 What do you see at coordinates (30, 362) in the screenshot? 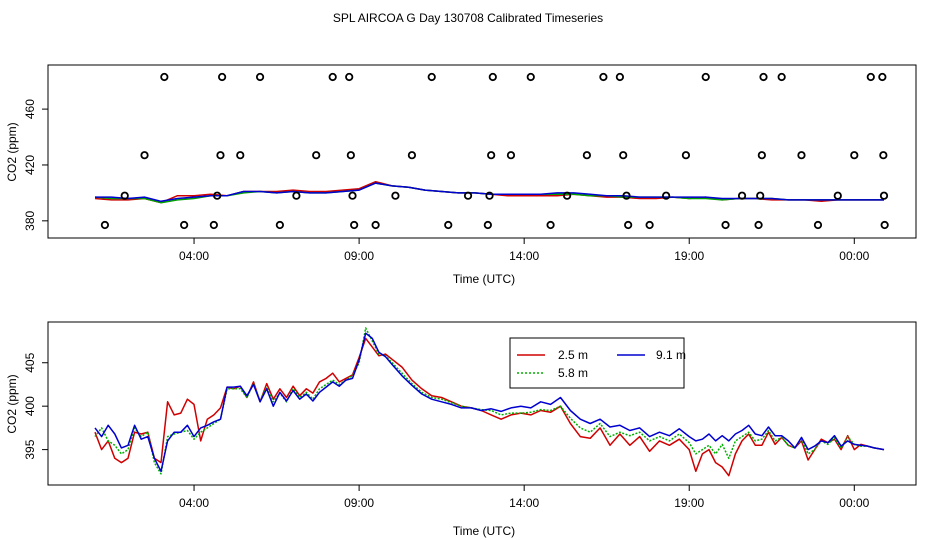
I see `y-tick-label: 405` at bounding box center [30, 362].